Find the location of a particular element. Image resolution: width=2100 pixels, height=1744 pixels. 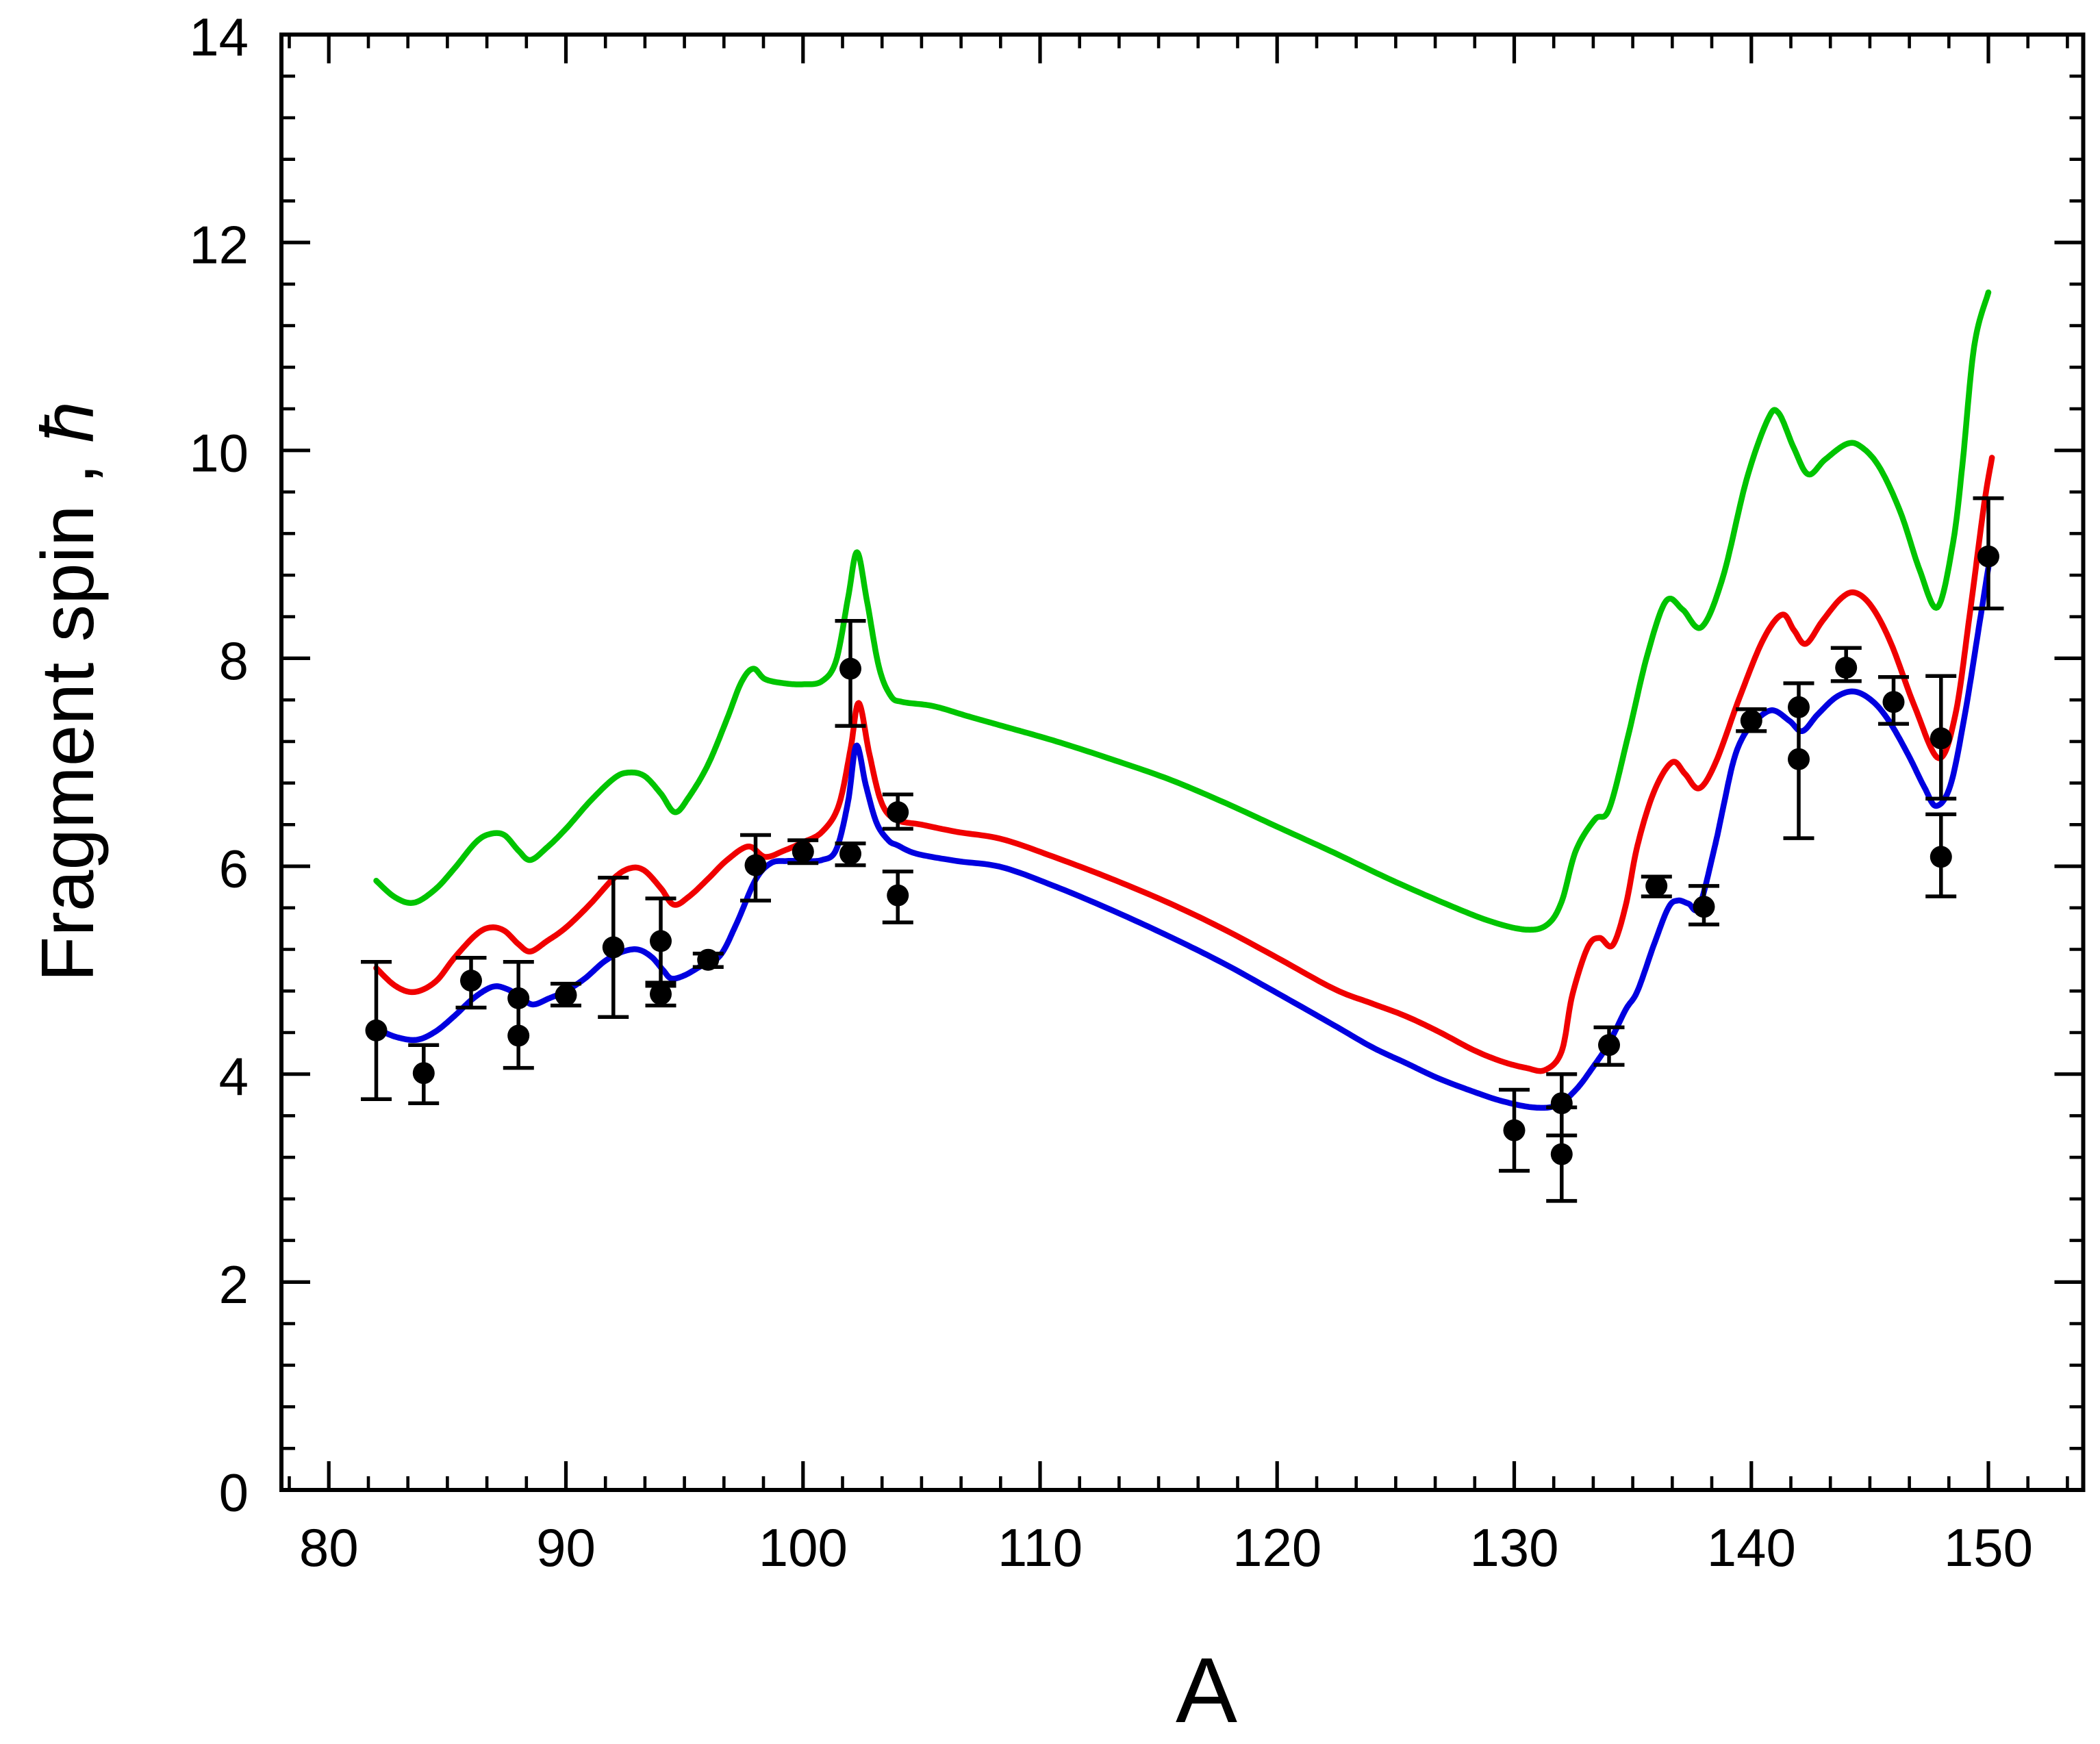

svg-text: 4 is located at coordinates (234, 1076).